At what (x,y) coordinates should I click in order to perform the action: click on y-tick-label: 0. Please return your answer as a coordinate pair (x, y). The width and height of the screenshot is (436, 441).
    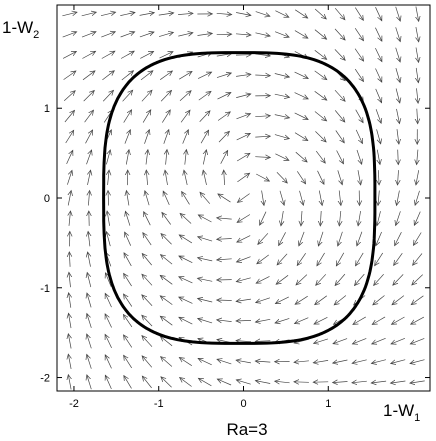
    Looking at the image, I should click on (47, 199).